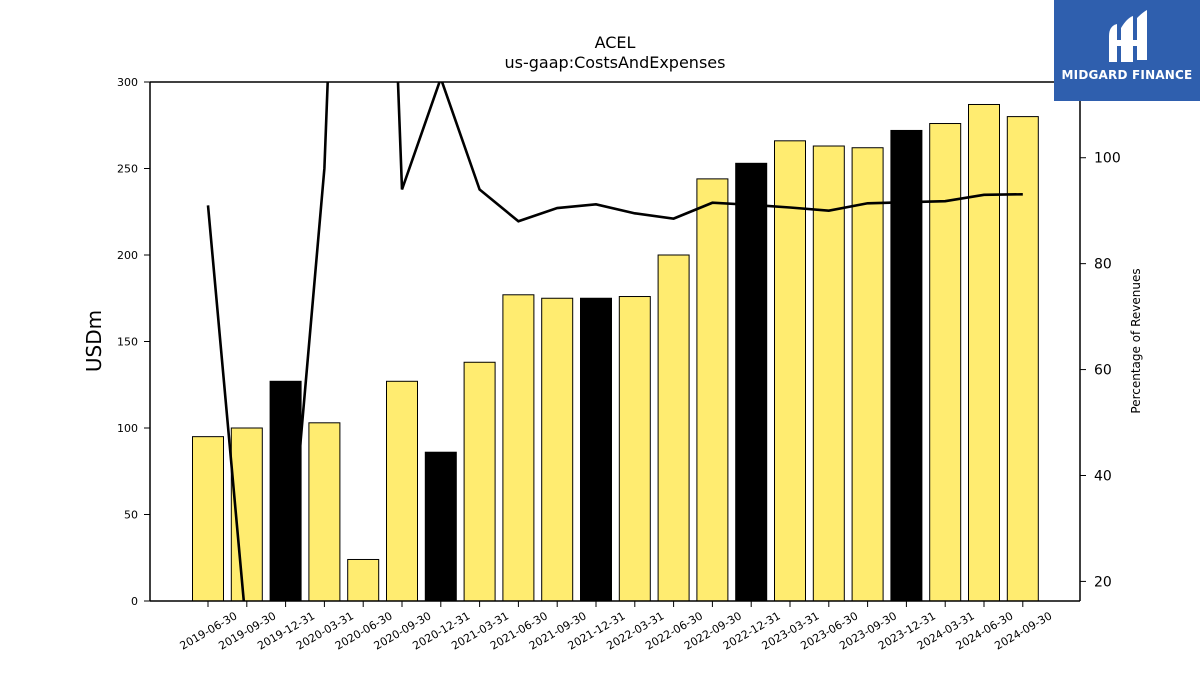 Image resolution: width=1200 pixels, height=675 pixels. Describe the element at coordinates (134, 601) in the screenshot. I see `y-tick-label: 0` at that location.